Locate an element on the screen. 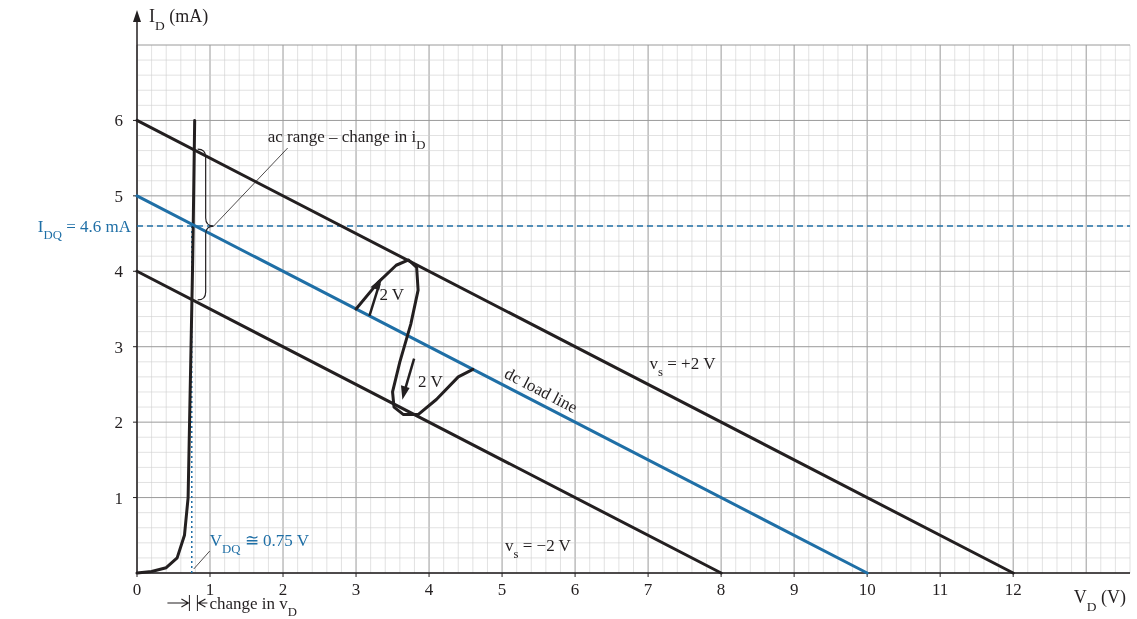  x-tick-label: 5 is located at coordinates (502, 589).